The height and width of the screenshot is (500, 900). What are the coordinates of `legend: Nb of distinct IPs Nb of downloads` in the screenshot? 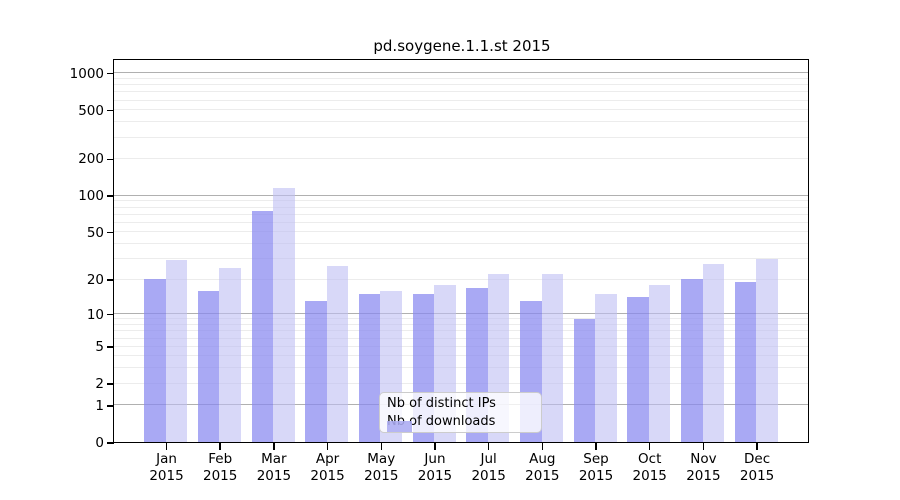 It's located at (460, 412).